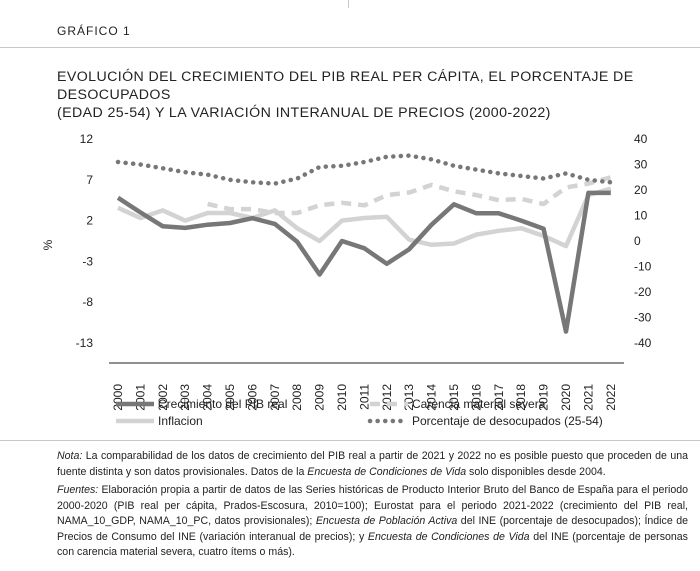  What do you see at coordinates (342, 397) in the screenshot?
I see `x-tick-label: 2010` at bounding box center [342, 397].